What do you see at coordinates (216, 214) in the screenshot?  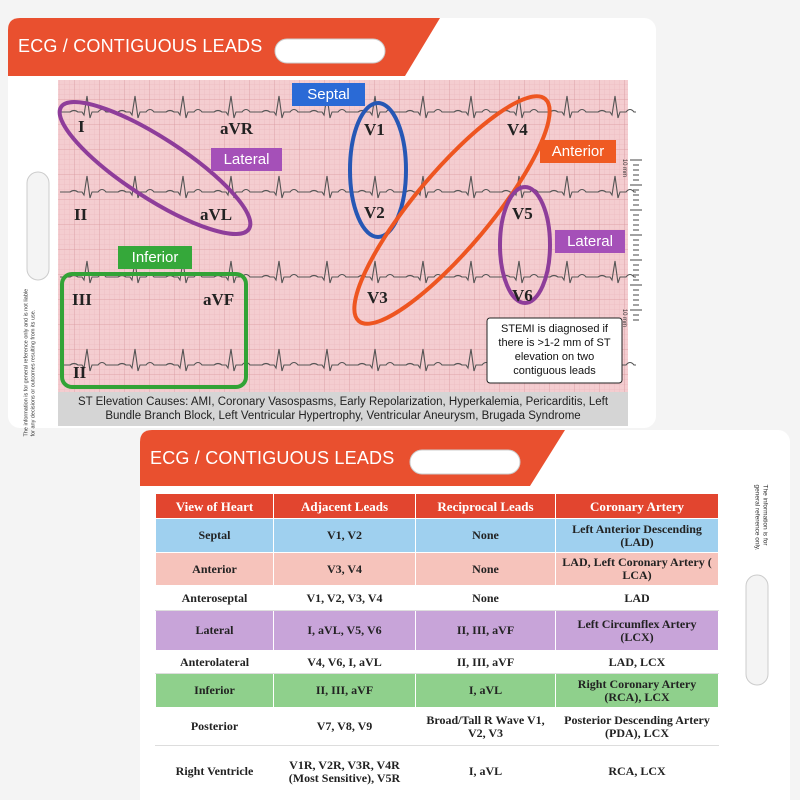 I see `lead-label: aVL` at bounding box center [216, 214].